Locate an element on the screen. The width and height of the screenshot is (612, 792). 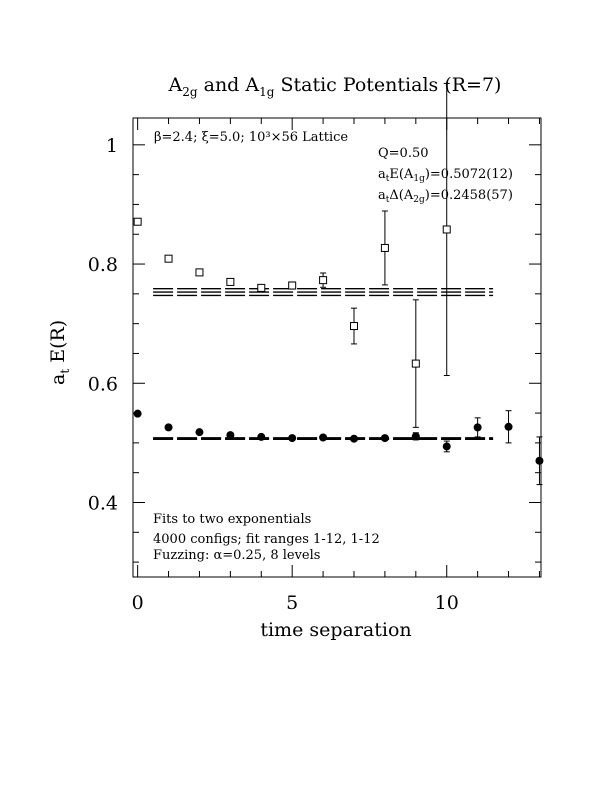
chart-title: A2g and A1g Static Potentials (R=7) is located at coordinates (335, 86).